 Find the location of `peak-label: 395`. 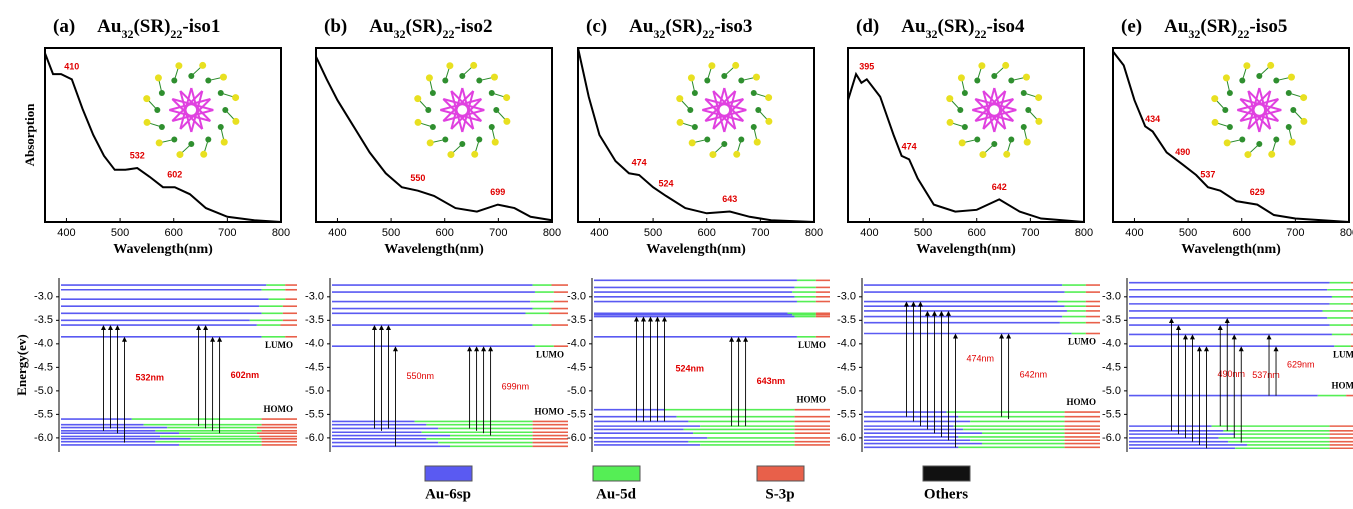

peak-label: 395 is located at coordinates (866, 67).